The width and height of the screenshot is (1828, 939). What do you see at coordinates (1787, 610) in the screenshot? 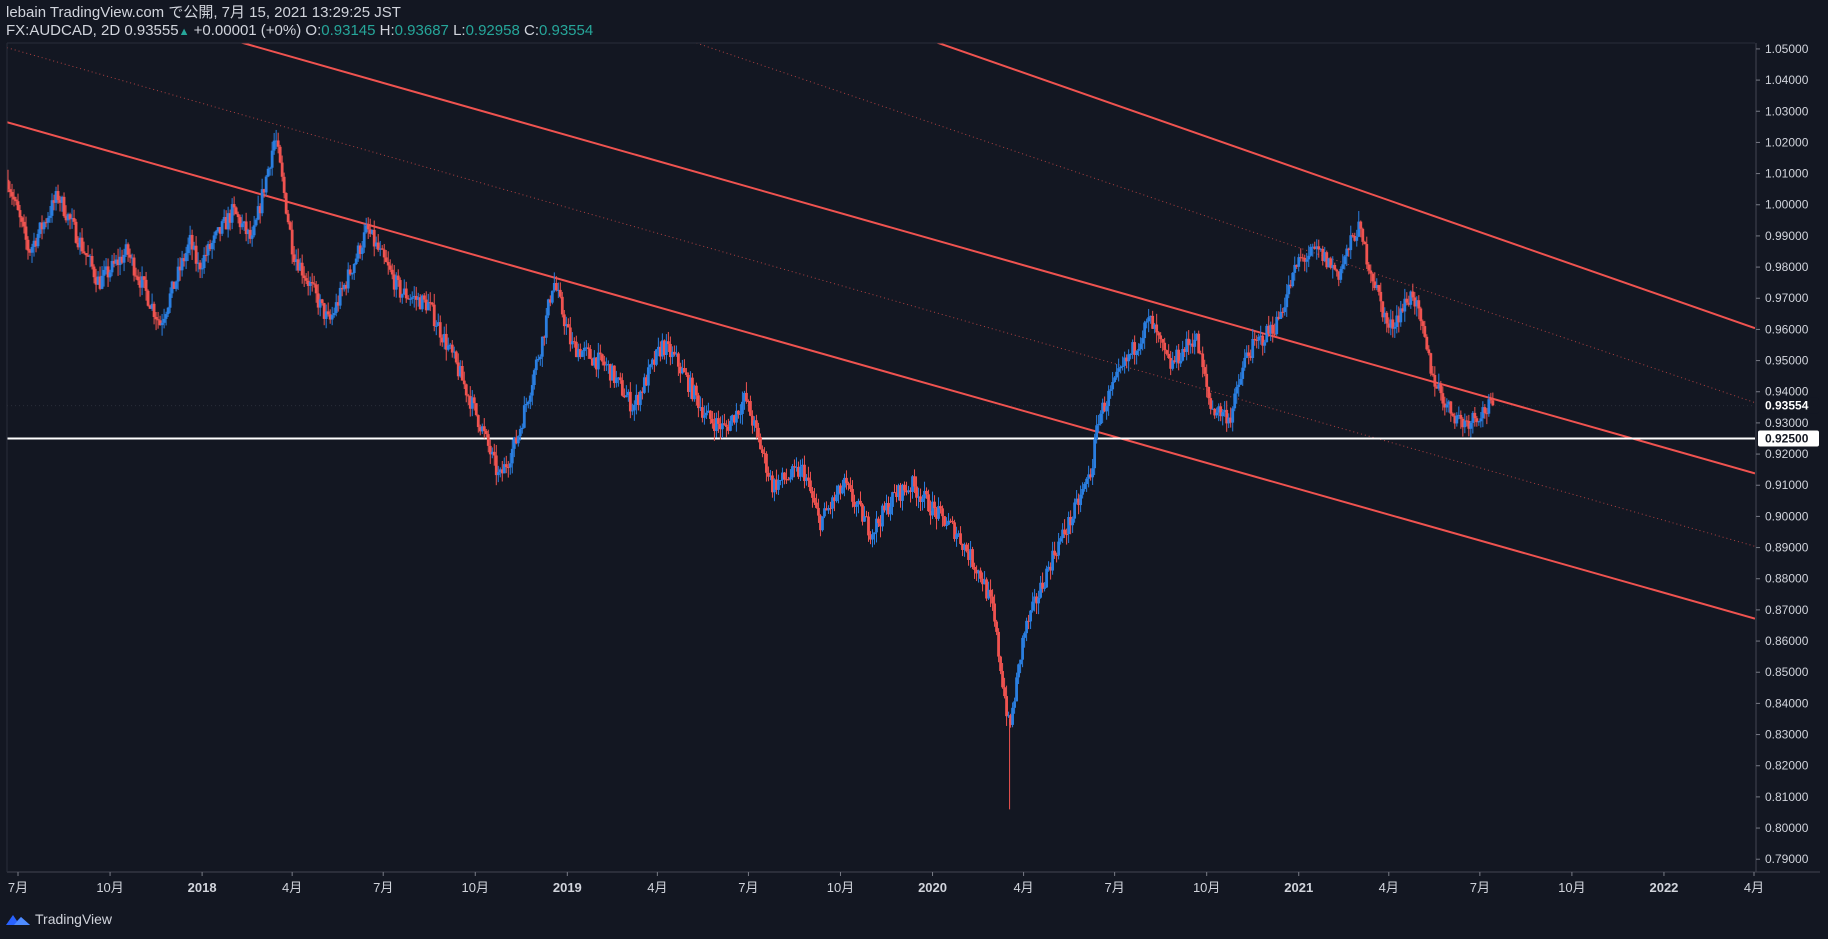
I see `price-tick-label: 0.87000` at bounding box center [1787, 610].